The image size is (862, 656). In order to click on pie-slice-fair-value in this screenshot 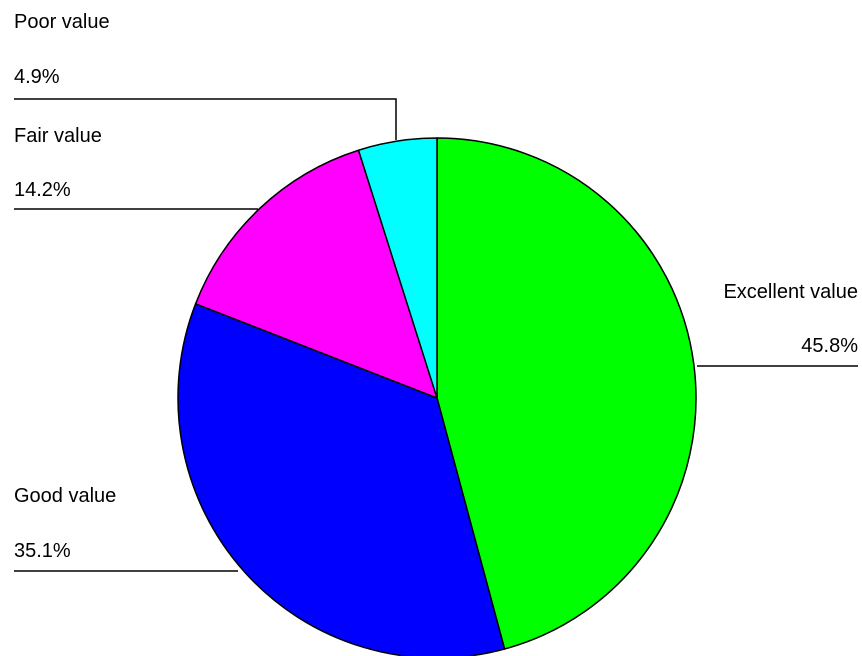, I will do `click(316, 274)`.